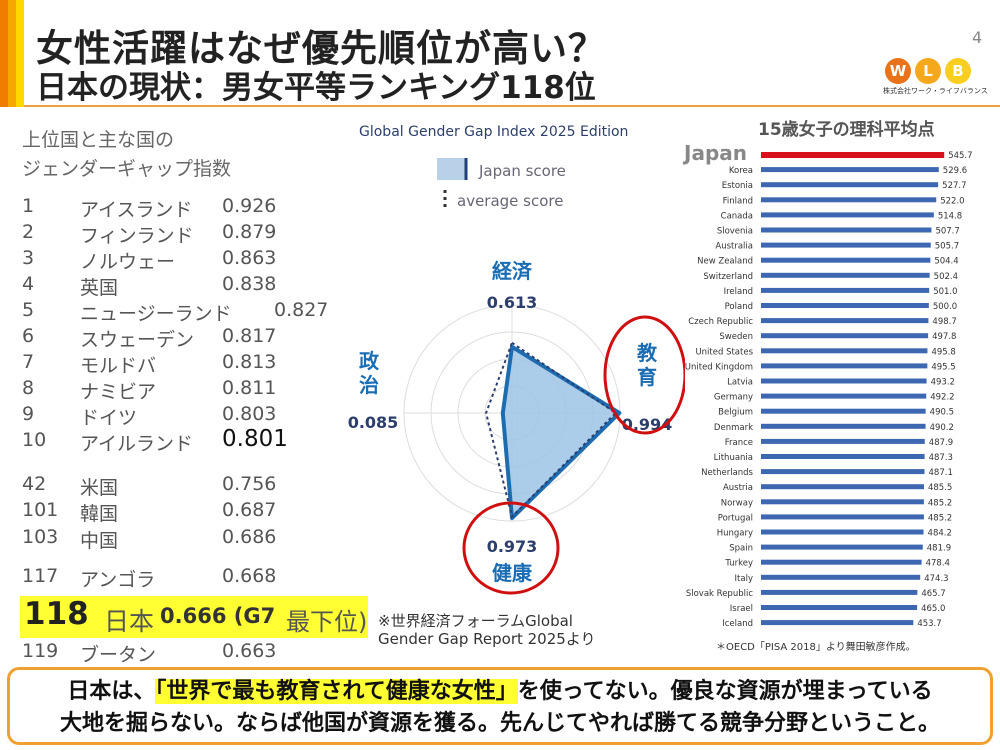 The image size is (1000, 750). Describe the element at coordinates (316, 88) in the screenshot. I see `page-subtitle: 日本の現状：男女平等ランキング118位` at that location.